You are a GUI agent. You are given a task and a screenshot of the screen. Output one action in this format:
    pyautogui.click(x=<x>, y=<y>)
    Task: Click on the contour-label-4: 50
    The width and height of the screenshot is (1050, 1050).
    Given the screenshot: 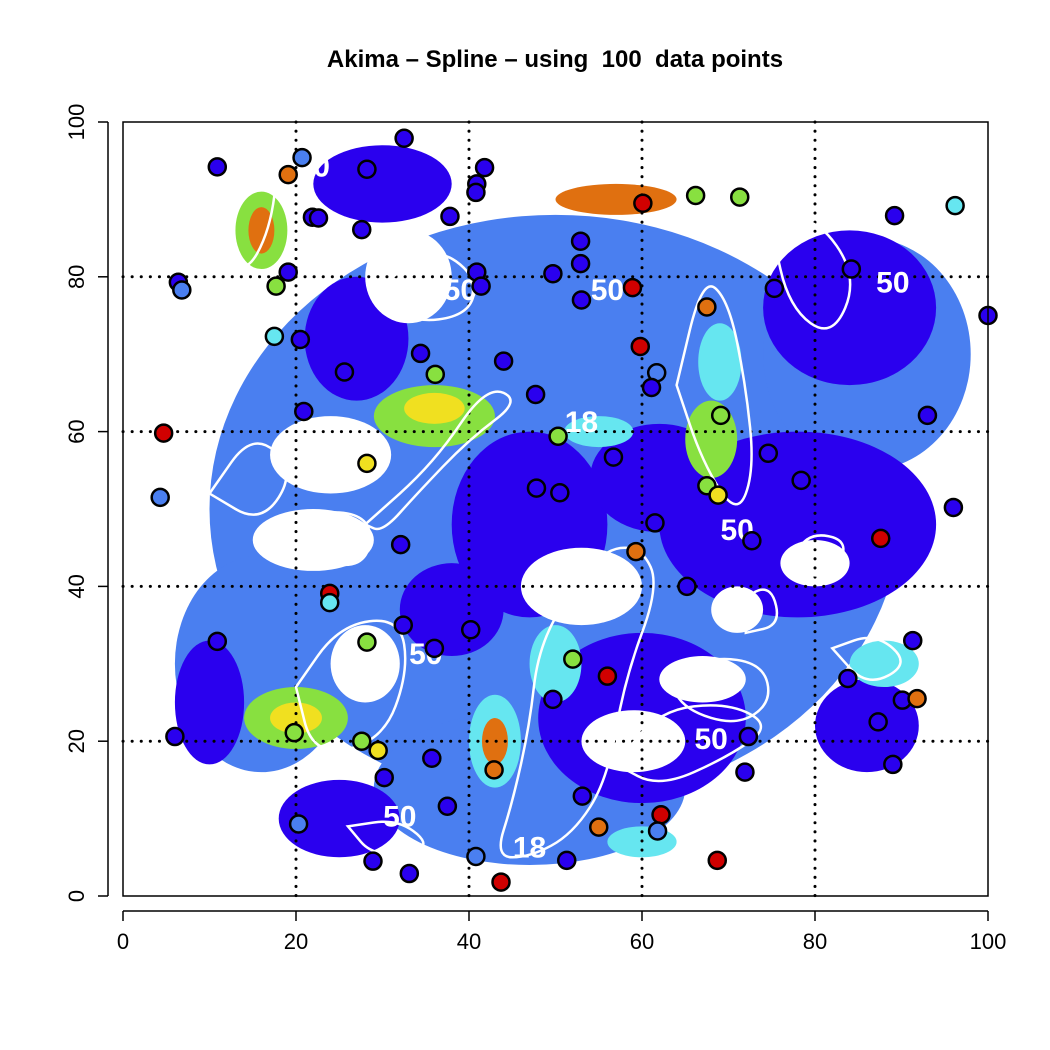 What is the action you would take?
    pyautogui.click(x=607, y=290)
    